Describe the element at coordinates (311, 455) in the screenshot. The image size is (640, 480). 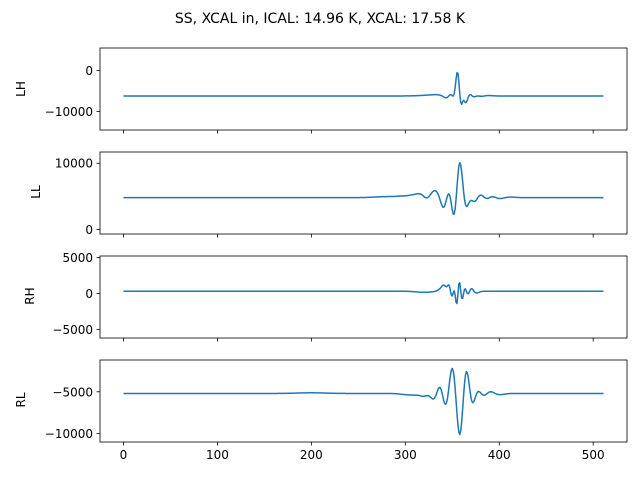
I see `xtick-label: 200` at that location.